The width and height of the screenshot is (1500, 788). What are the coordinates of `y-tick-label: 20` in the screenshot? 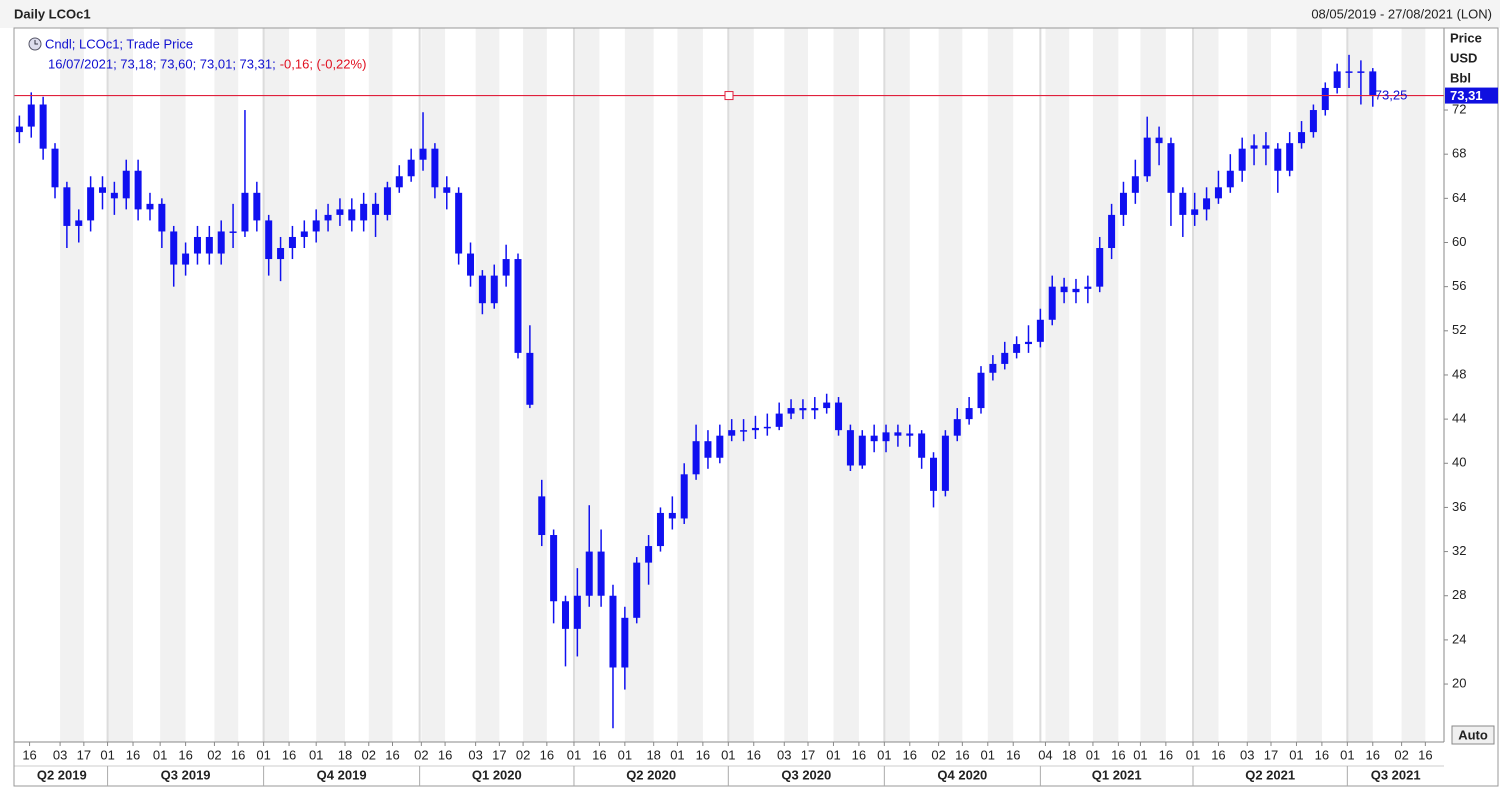 It's located at (1459, 682).